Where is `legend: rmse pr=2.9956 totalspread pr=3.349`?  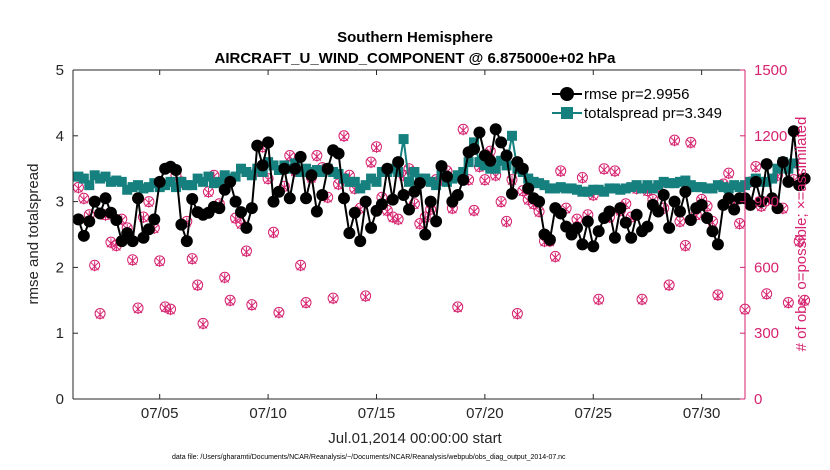 legend: rmse pr=2.9956 totalspread pr=3.349 is located at coordinates (636, 103).